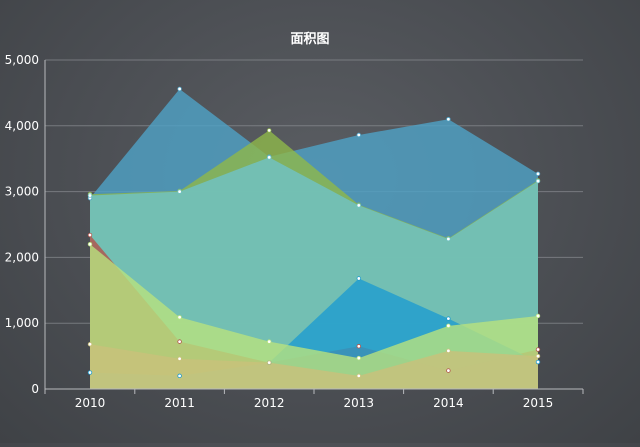 The width and height of the screenshot is (640, 447). Describe the element at coordinates (309, 39) in the screenshot. I see `chart-title: 面积图` at that location.